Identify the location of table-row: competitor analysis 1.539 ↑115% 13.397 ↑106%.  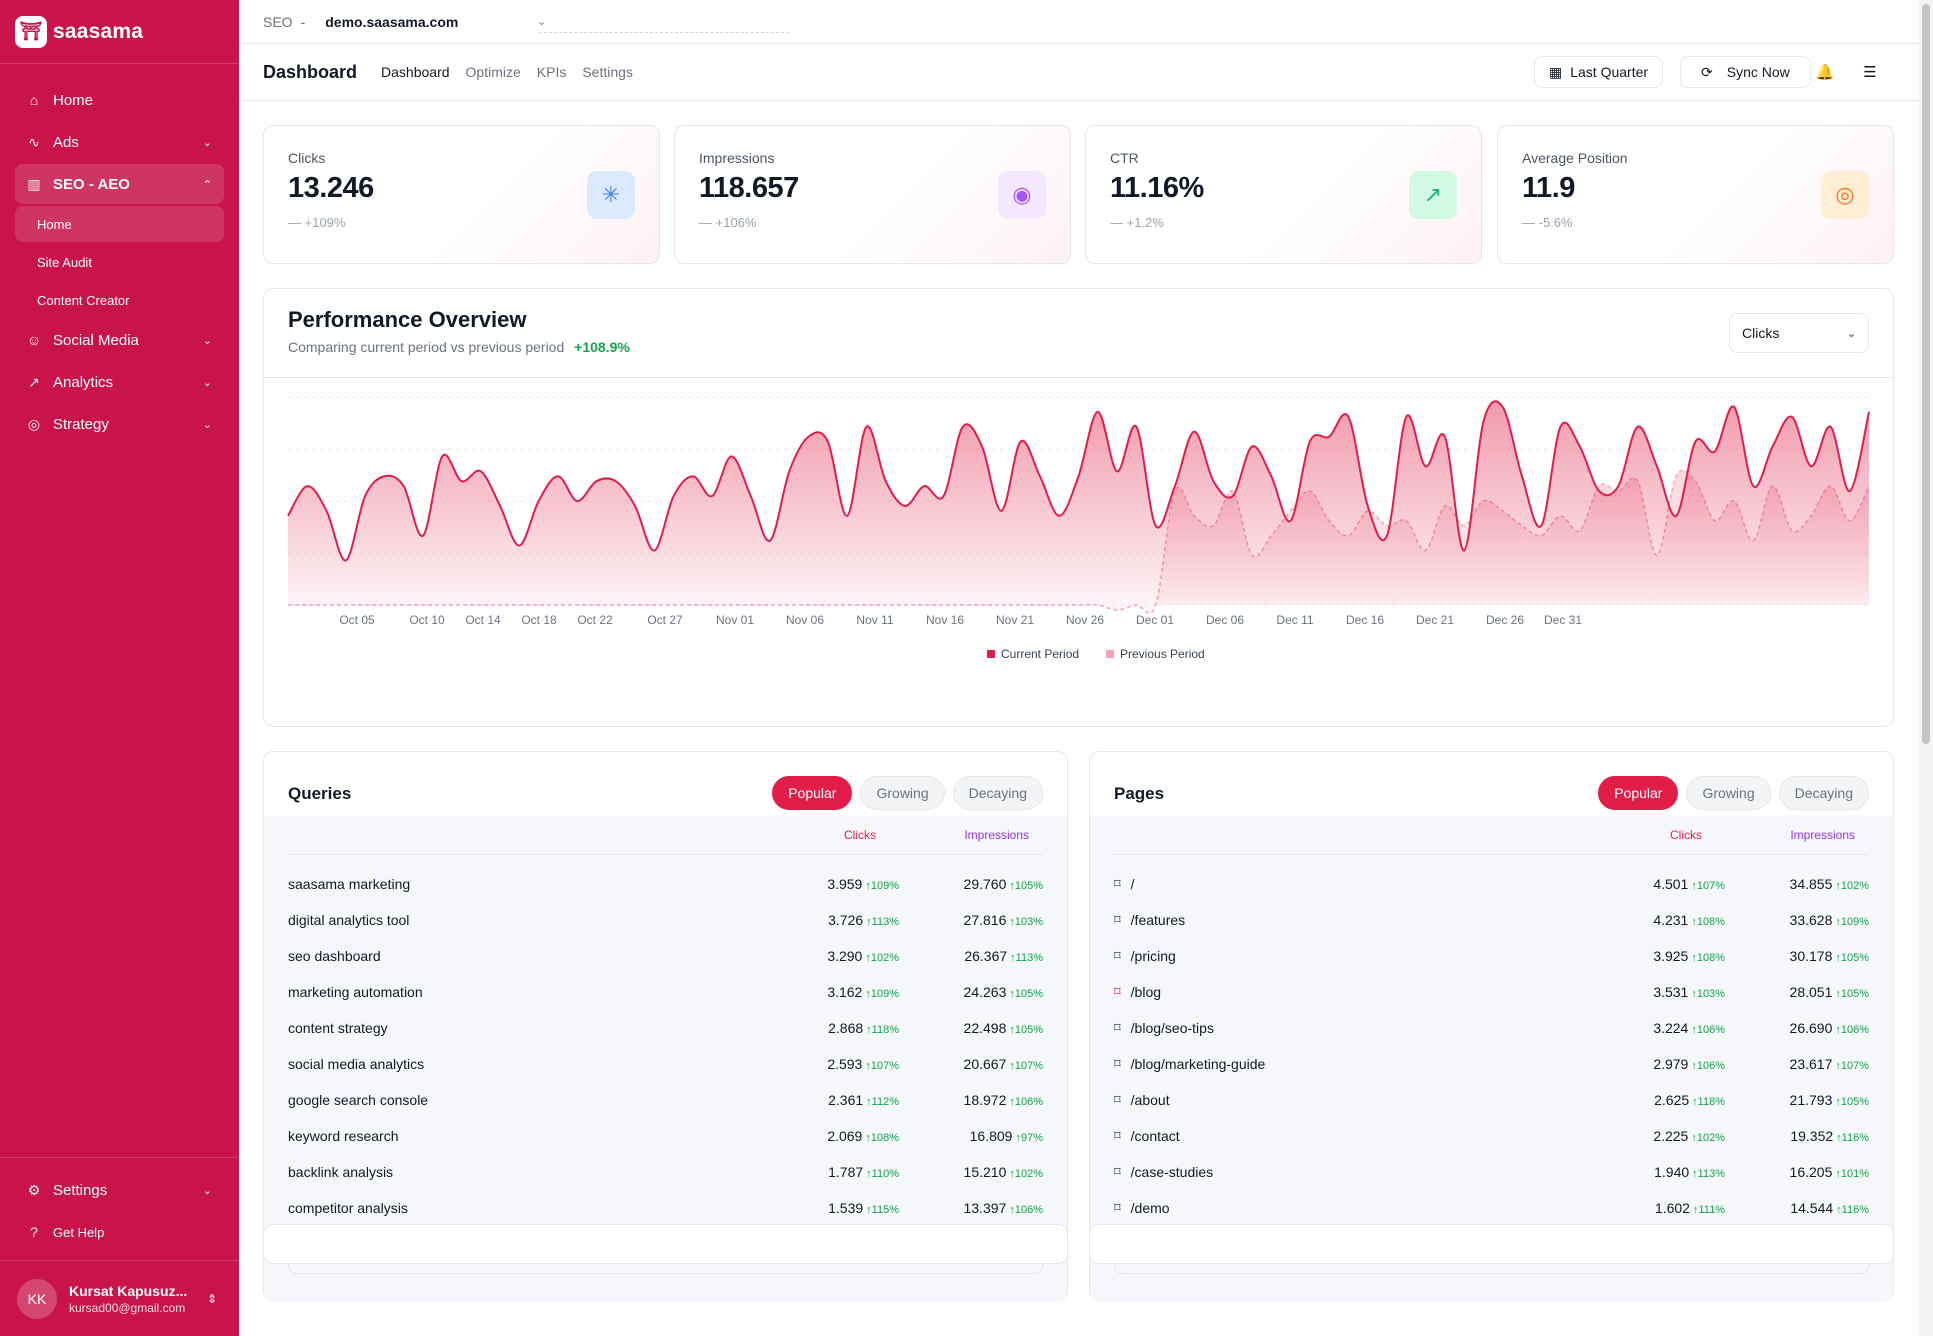
(665, 1208).